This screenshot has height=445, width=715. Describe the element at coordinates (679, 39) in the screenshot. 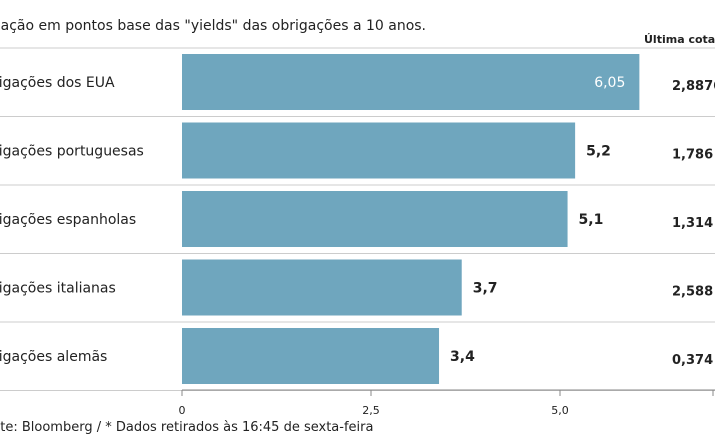

I see `last-quote-column-header: Última cotaç` at that location.